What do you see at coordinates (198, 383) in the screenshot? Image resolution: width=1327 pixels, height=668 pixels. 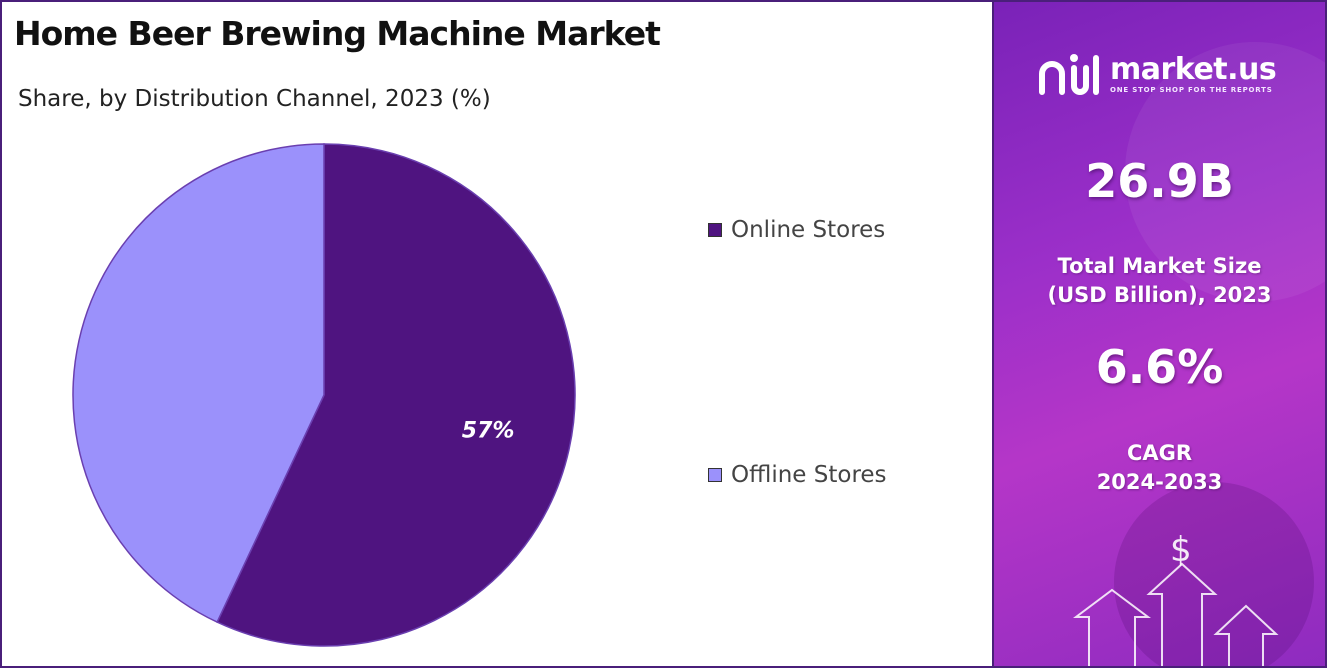 I see `pie-slice-offline-stores` at bounding box center [198, 383].